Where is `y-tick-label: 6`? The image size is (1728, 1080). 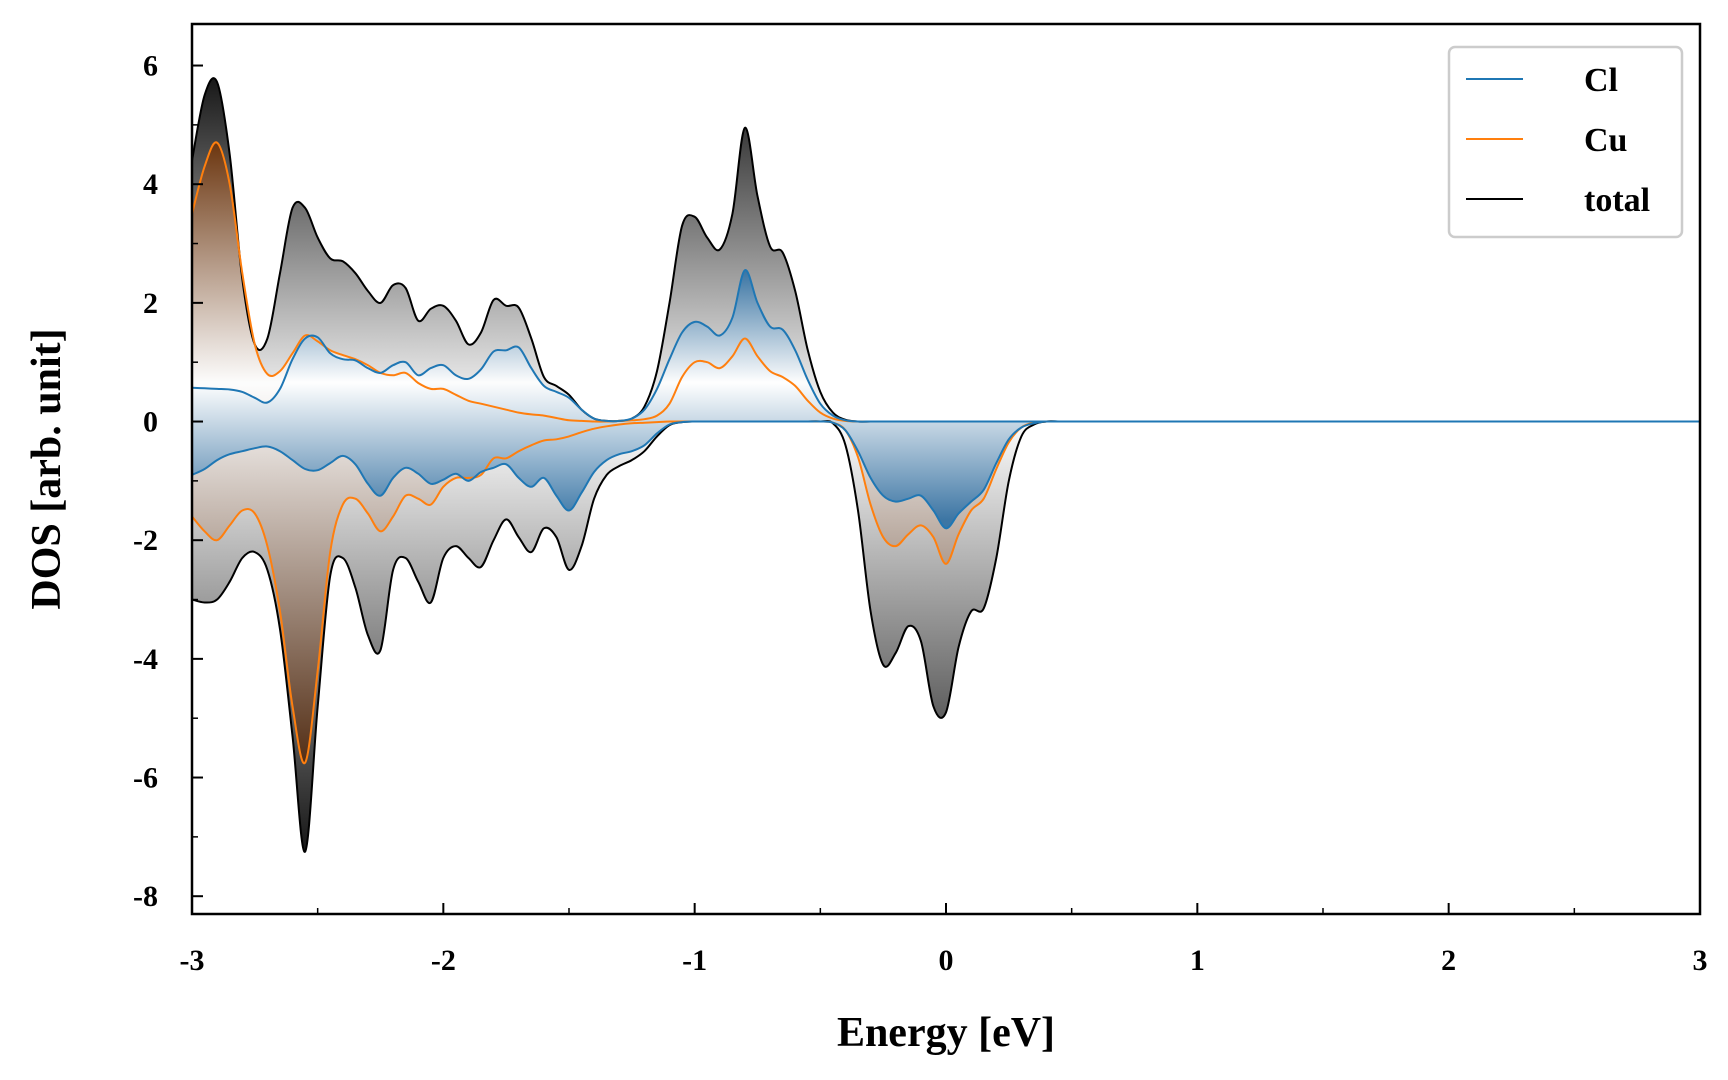 y-tick-label: 6 is located at coordinates (150, 66).